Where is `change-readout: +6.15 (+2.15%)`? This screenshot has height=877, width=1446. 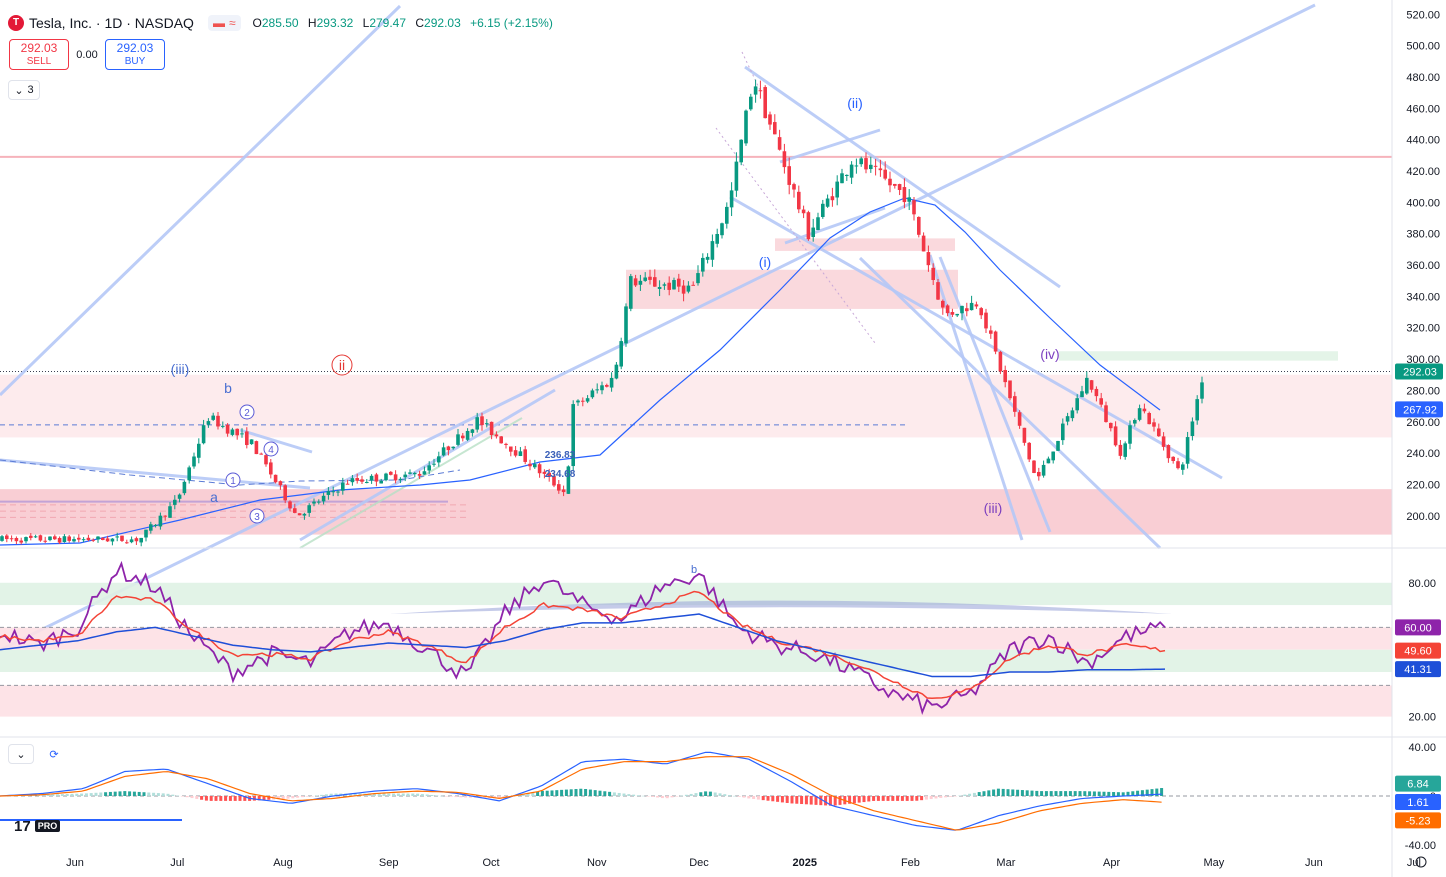 change-readout: +6.15 (+2.15%) is located at coordinates (511, 23).